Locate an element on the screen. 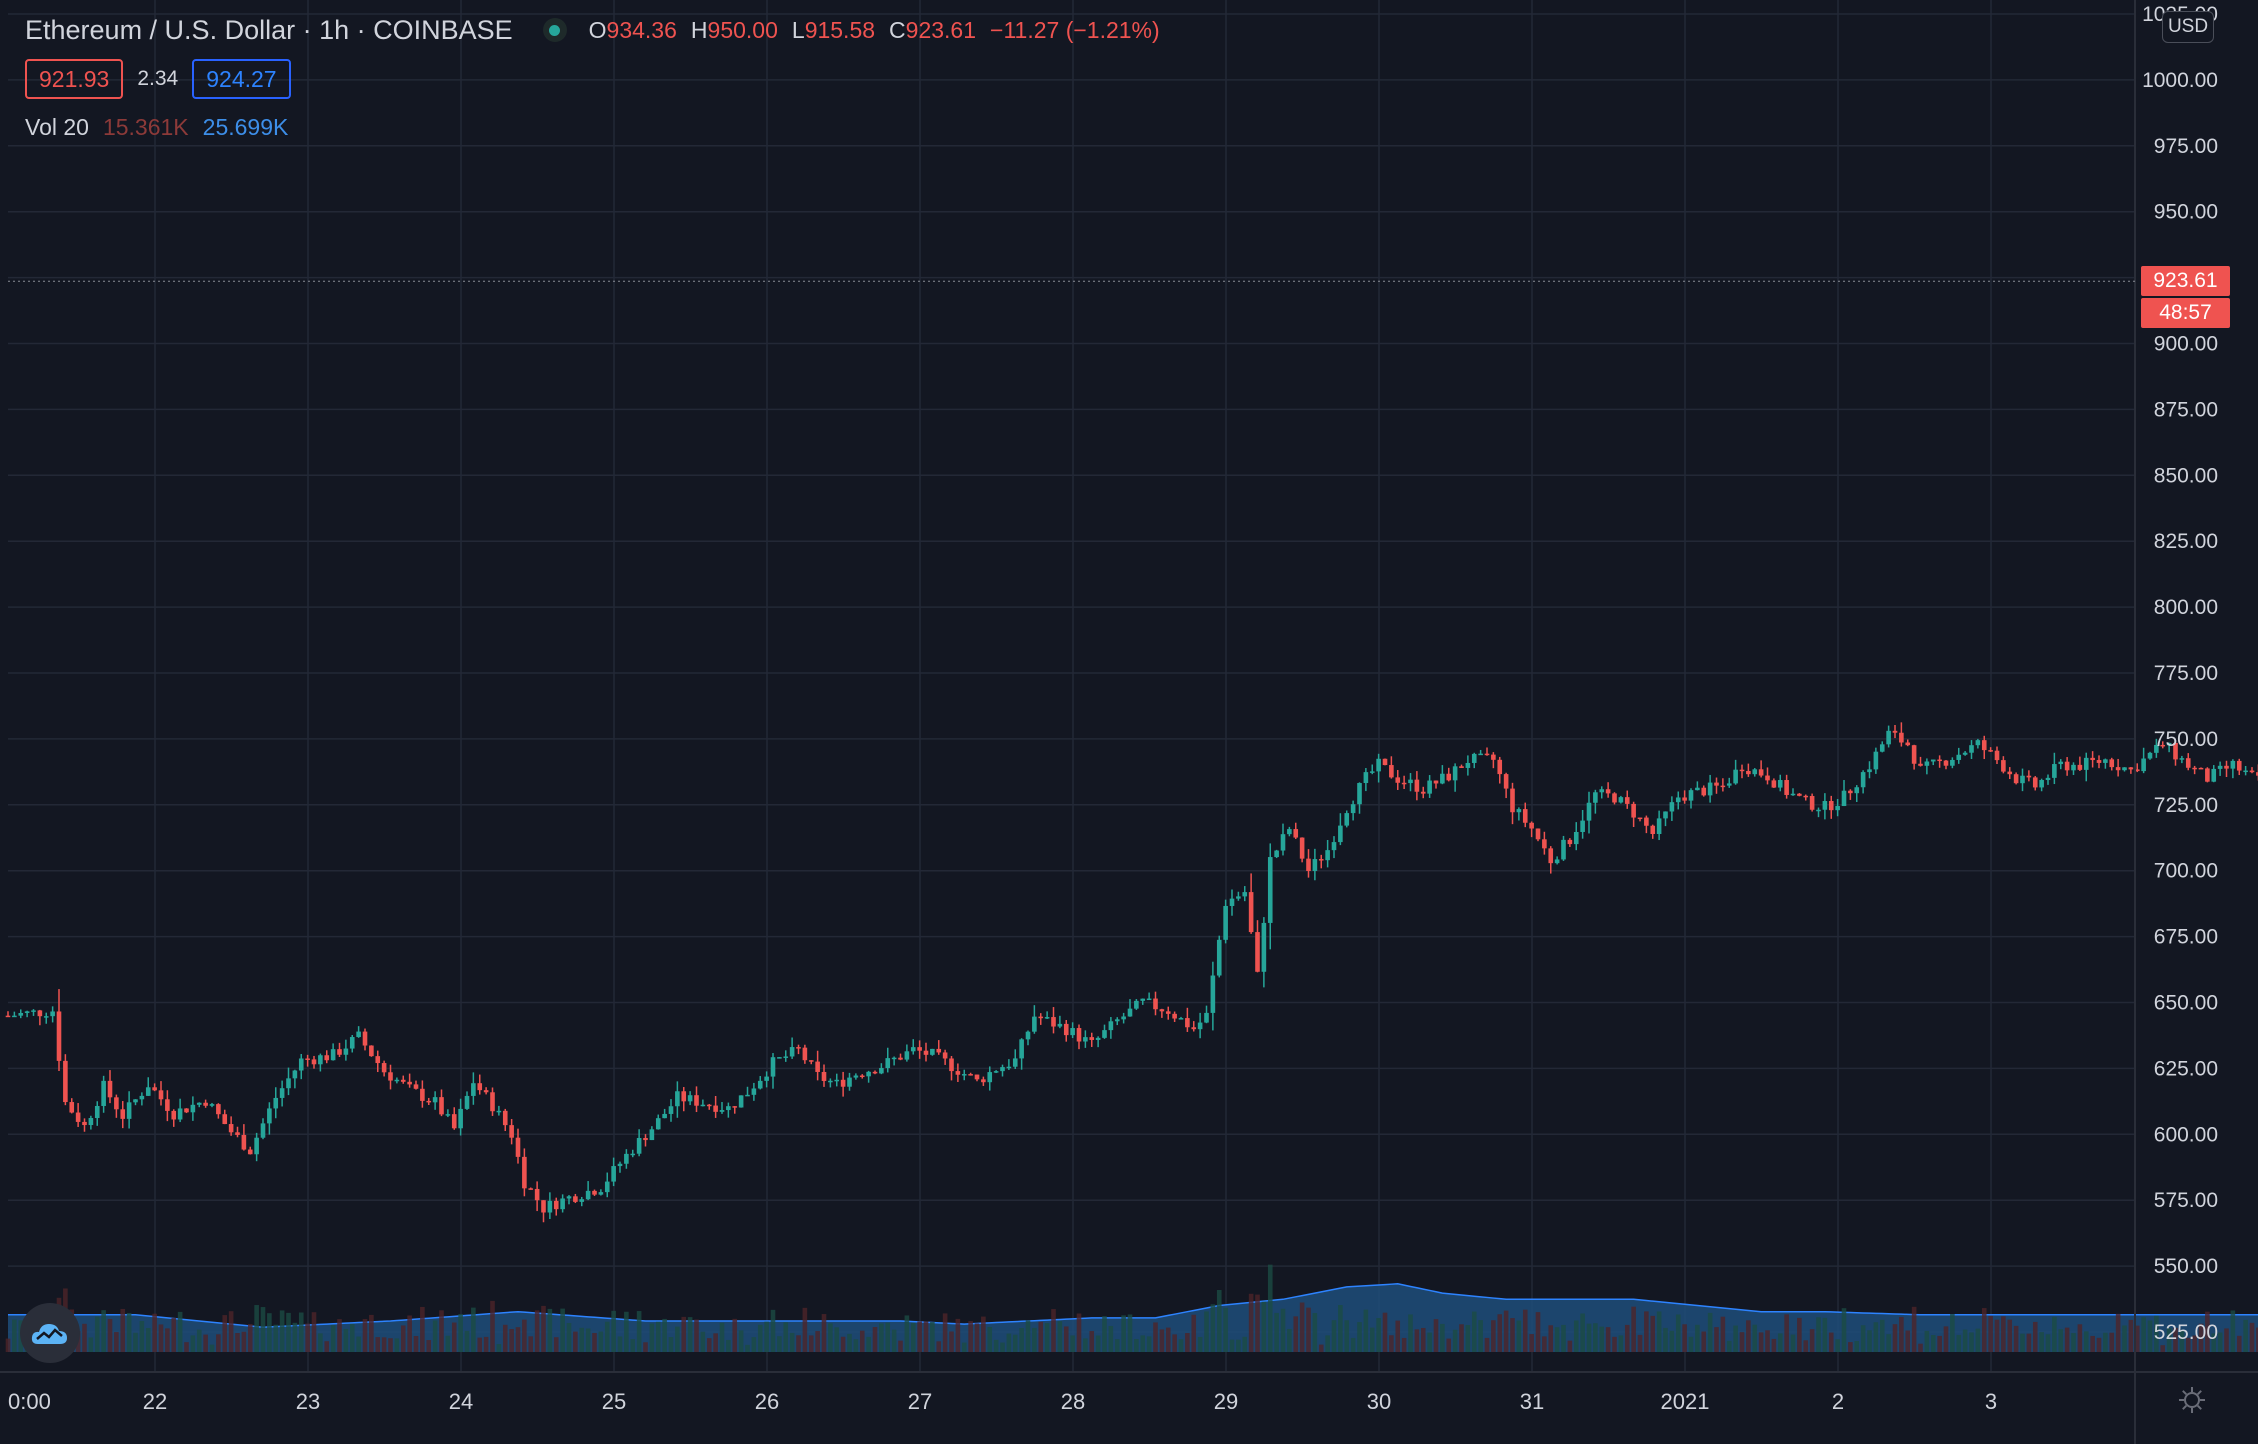  gear-icon is located at coordinates (2192, 1400).